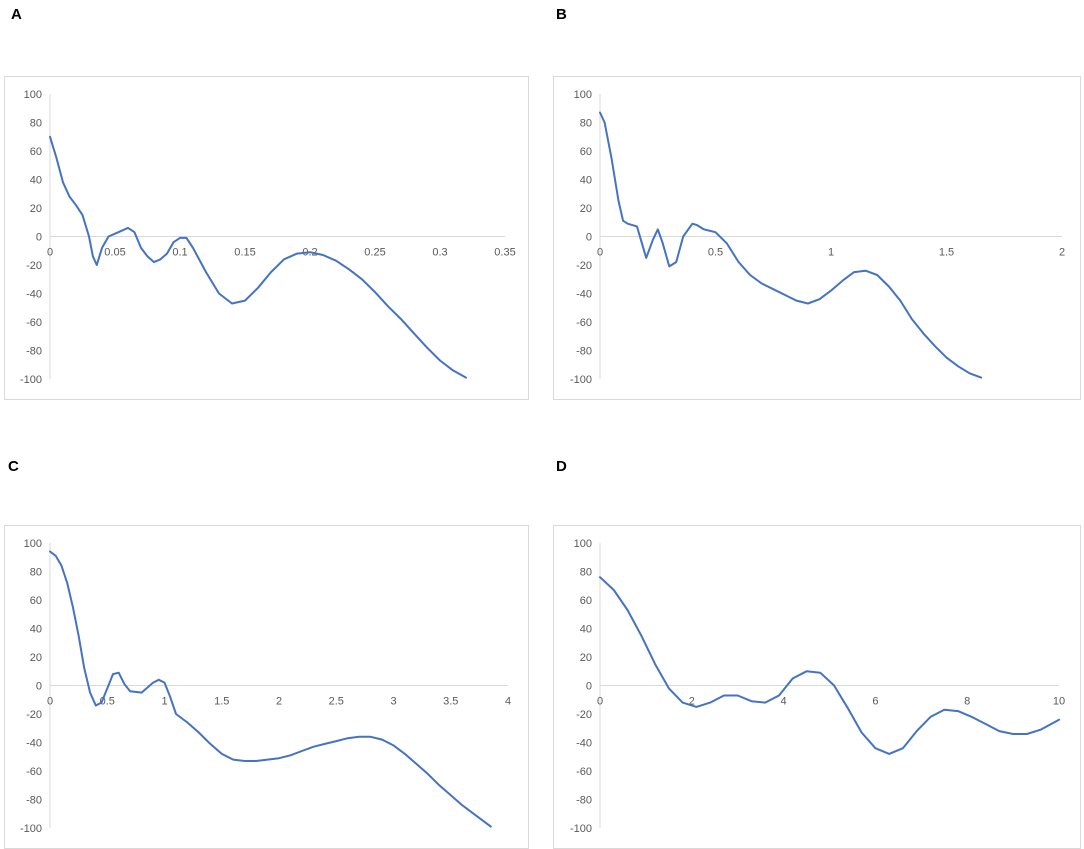  Describe the element at coordinates (34, 772) in the screenshot. I see `chart-c-y-tick-label: -60` at that location.